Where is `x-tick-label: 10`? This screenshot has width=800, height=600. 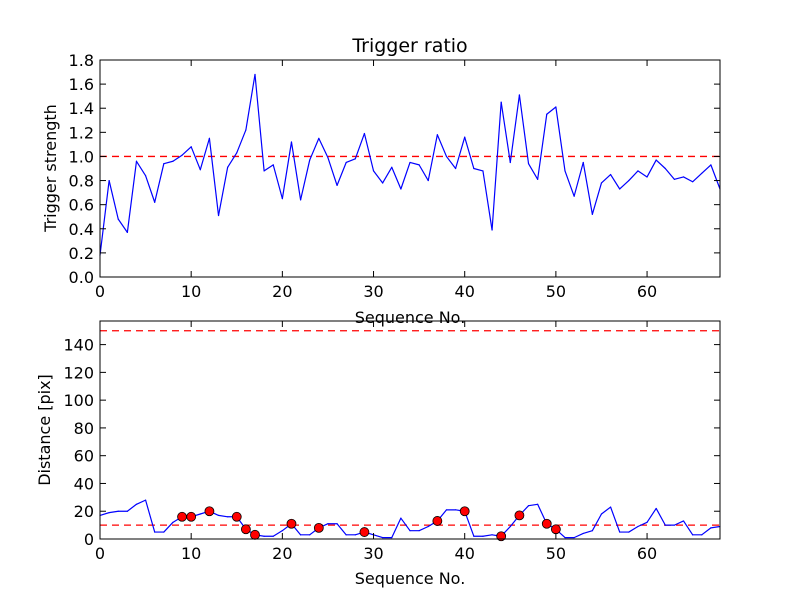
x-tick-label: 10 is located at coordinates (191, 291).